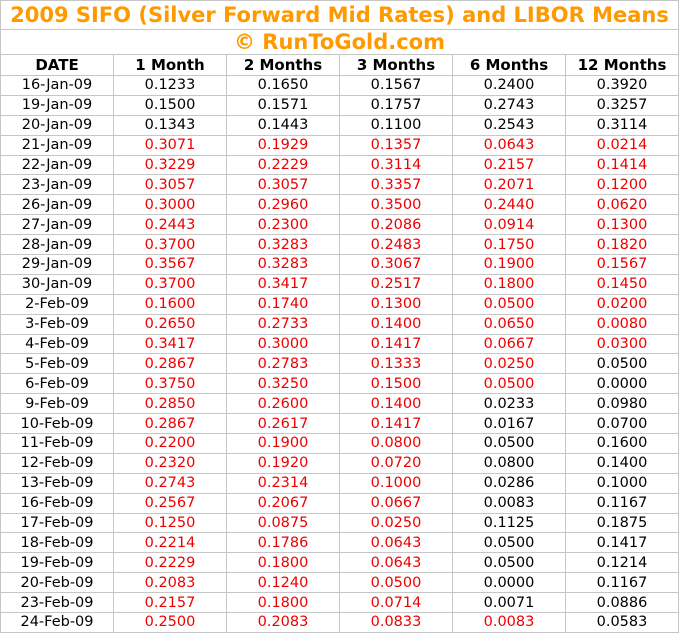  What do you see at coordinates (509, 65) in the screenshot?
I see `col-header-6-months: 6 Months` at bounding box center [509, 65].